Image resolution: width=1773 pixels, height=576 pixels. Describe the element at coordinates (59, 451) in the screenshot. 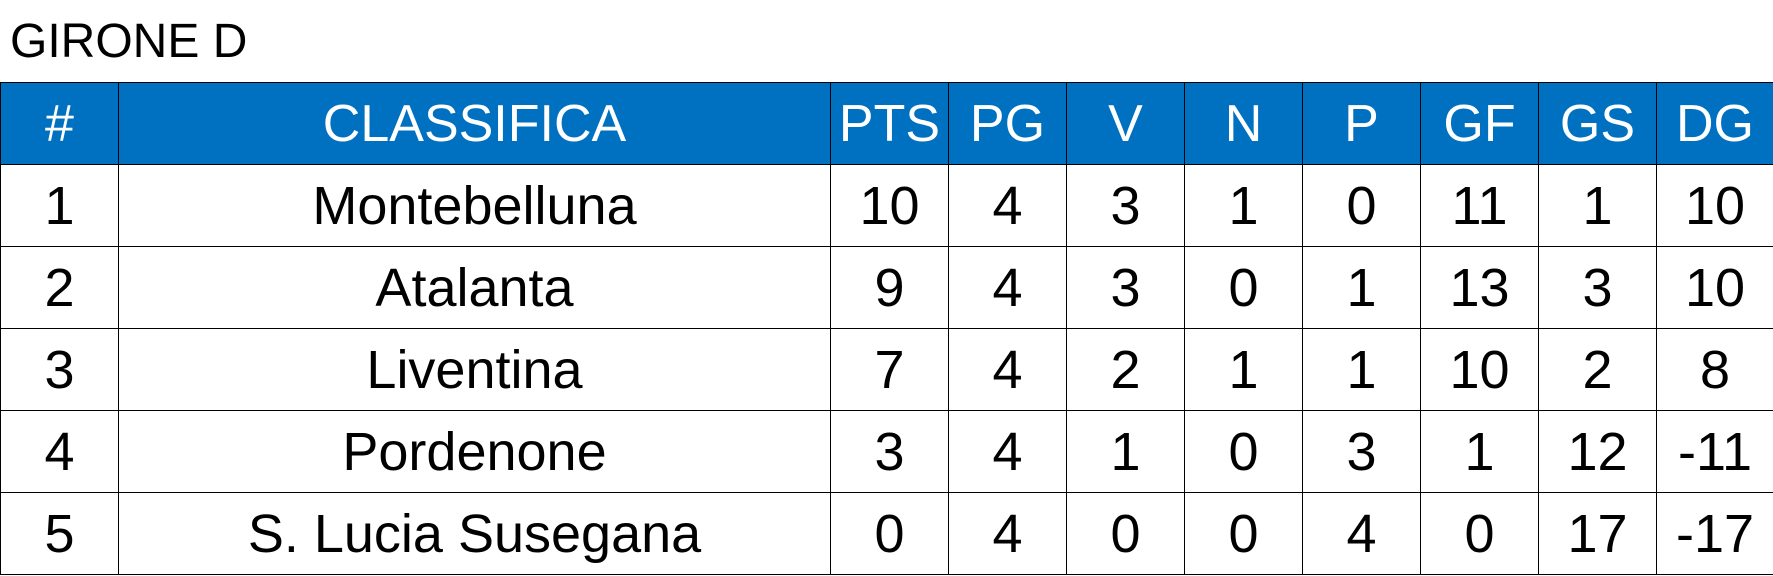

I see `rank-cell: 4` at that location.